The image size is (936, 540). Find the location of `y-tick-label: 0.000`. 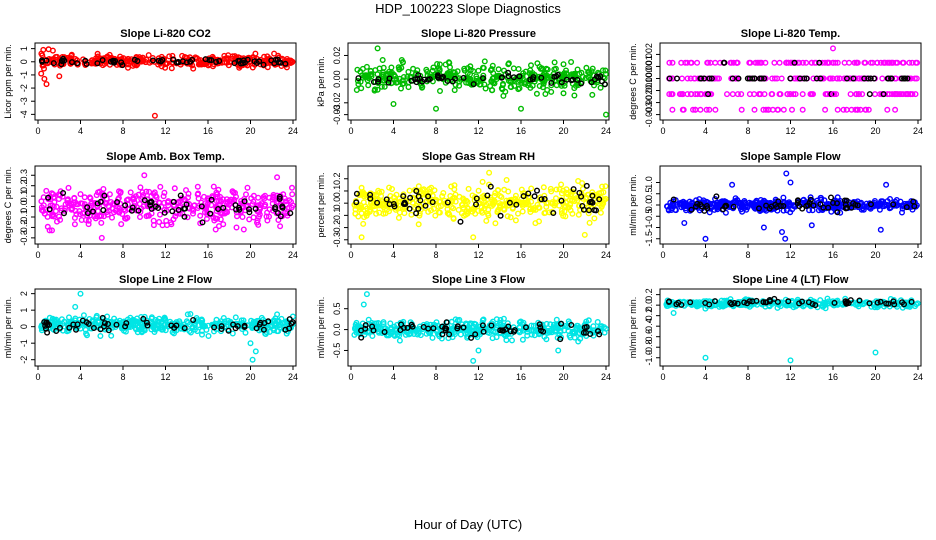

y-tick-label: 0.000 is located at coordinates (649, 78).